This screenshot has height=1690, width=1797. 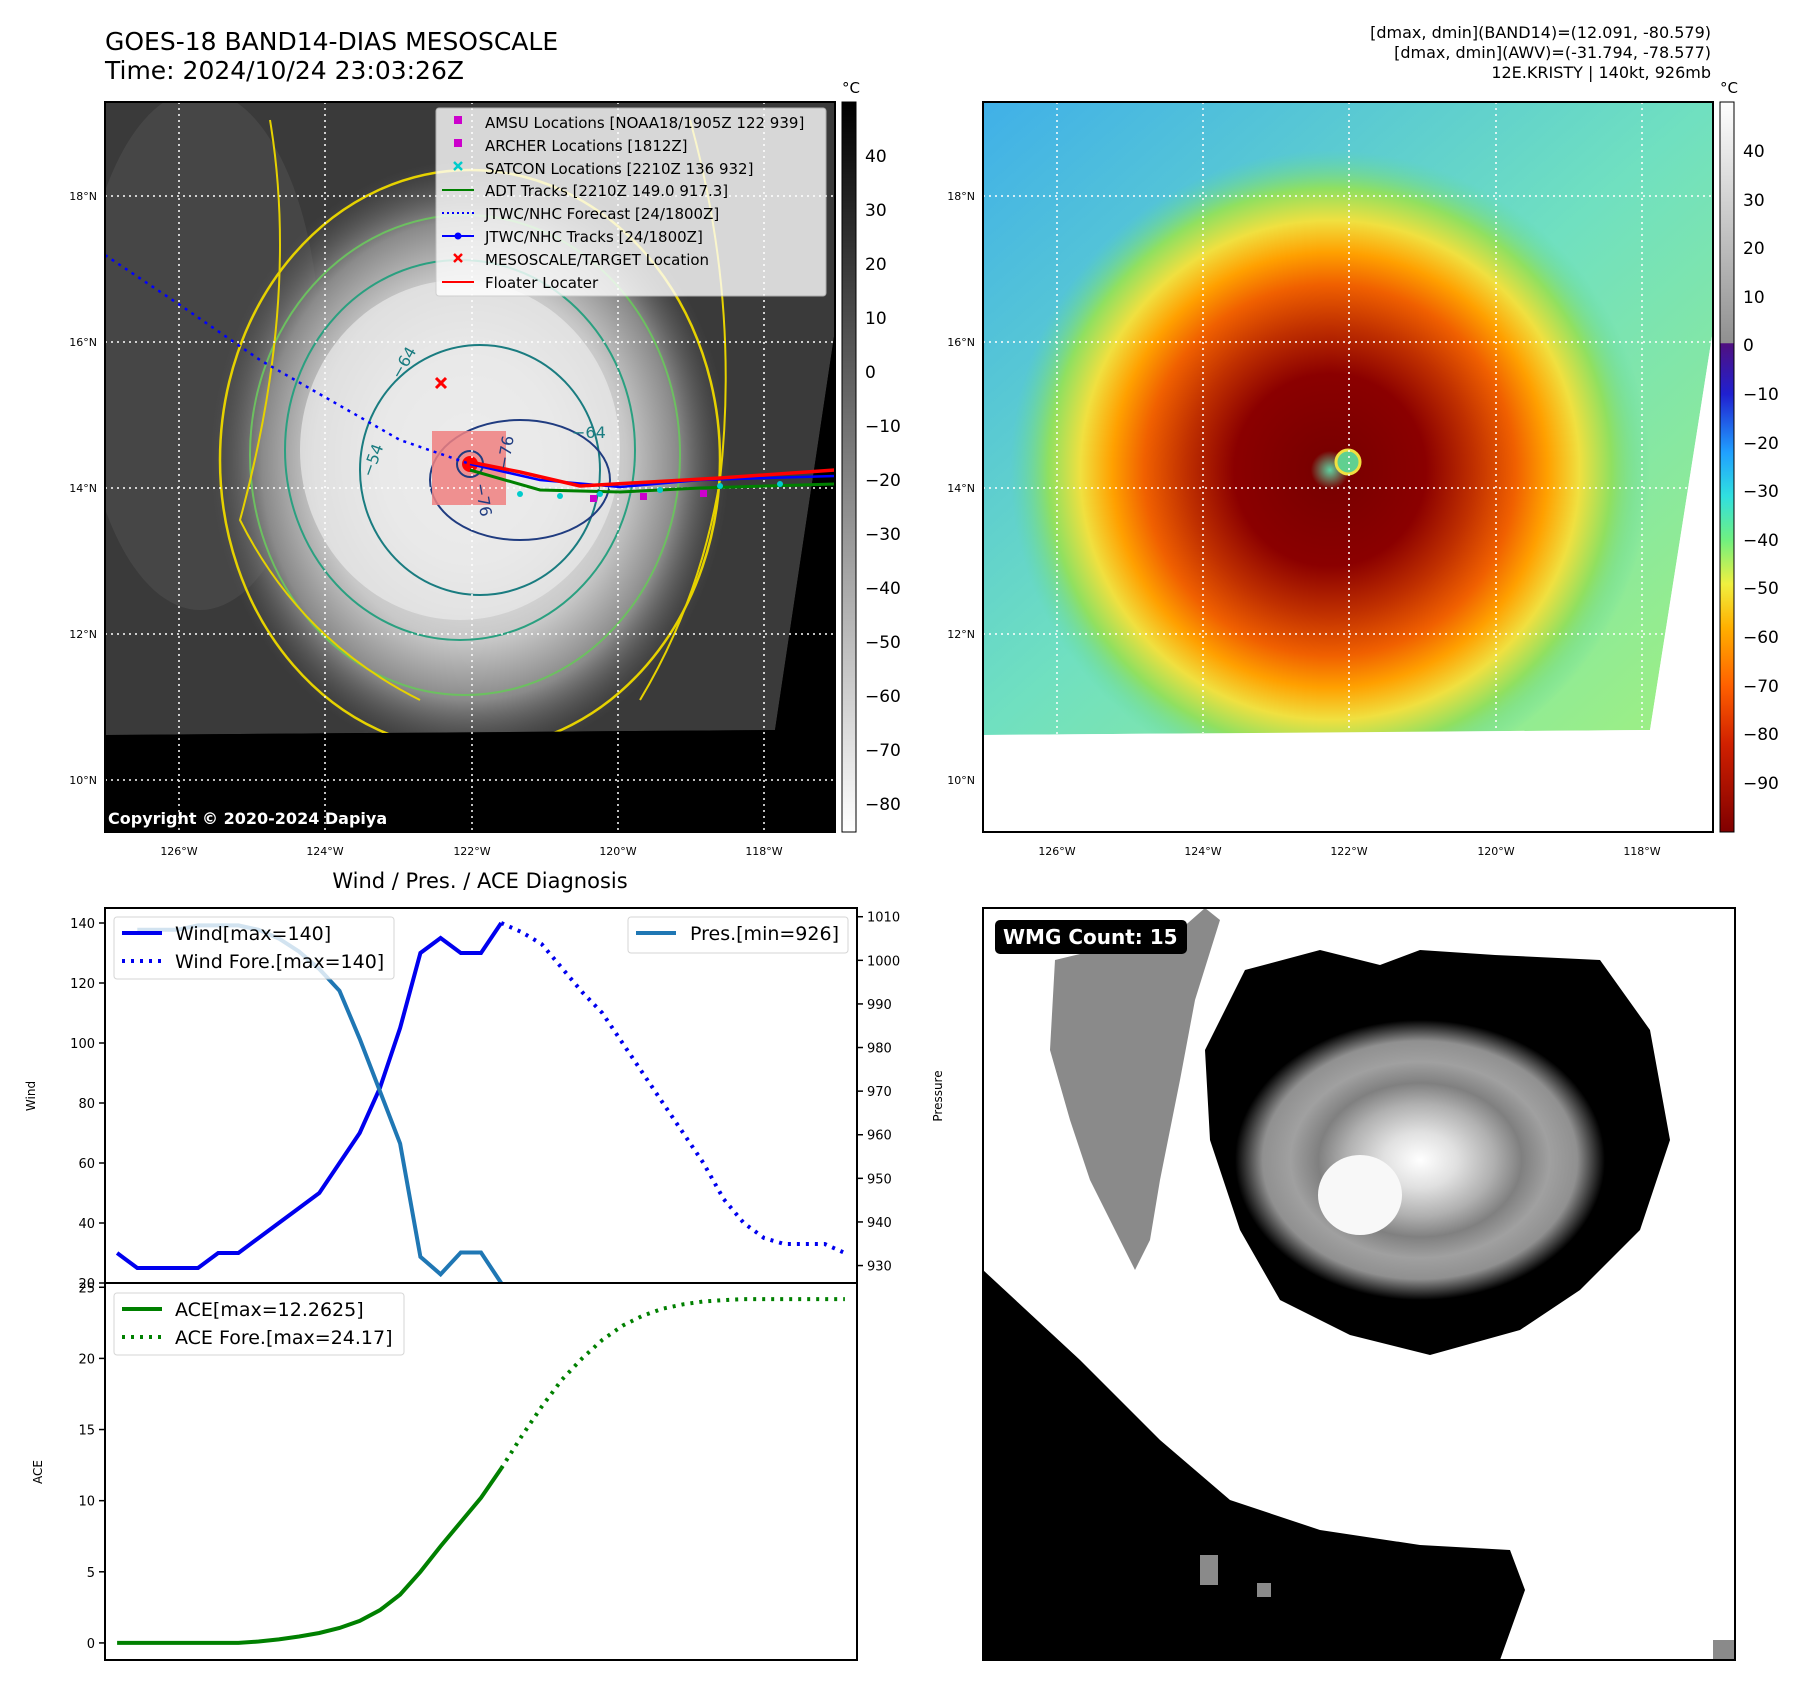 I want to click on ace-line, so click(x=310, y=1556).